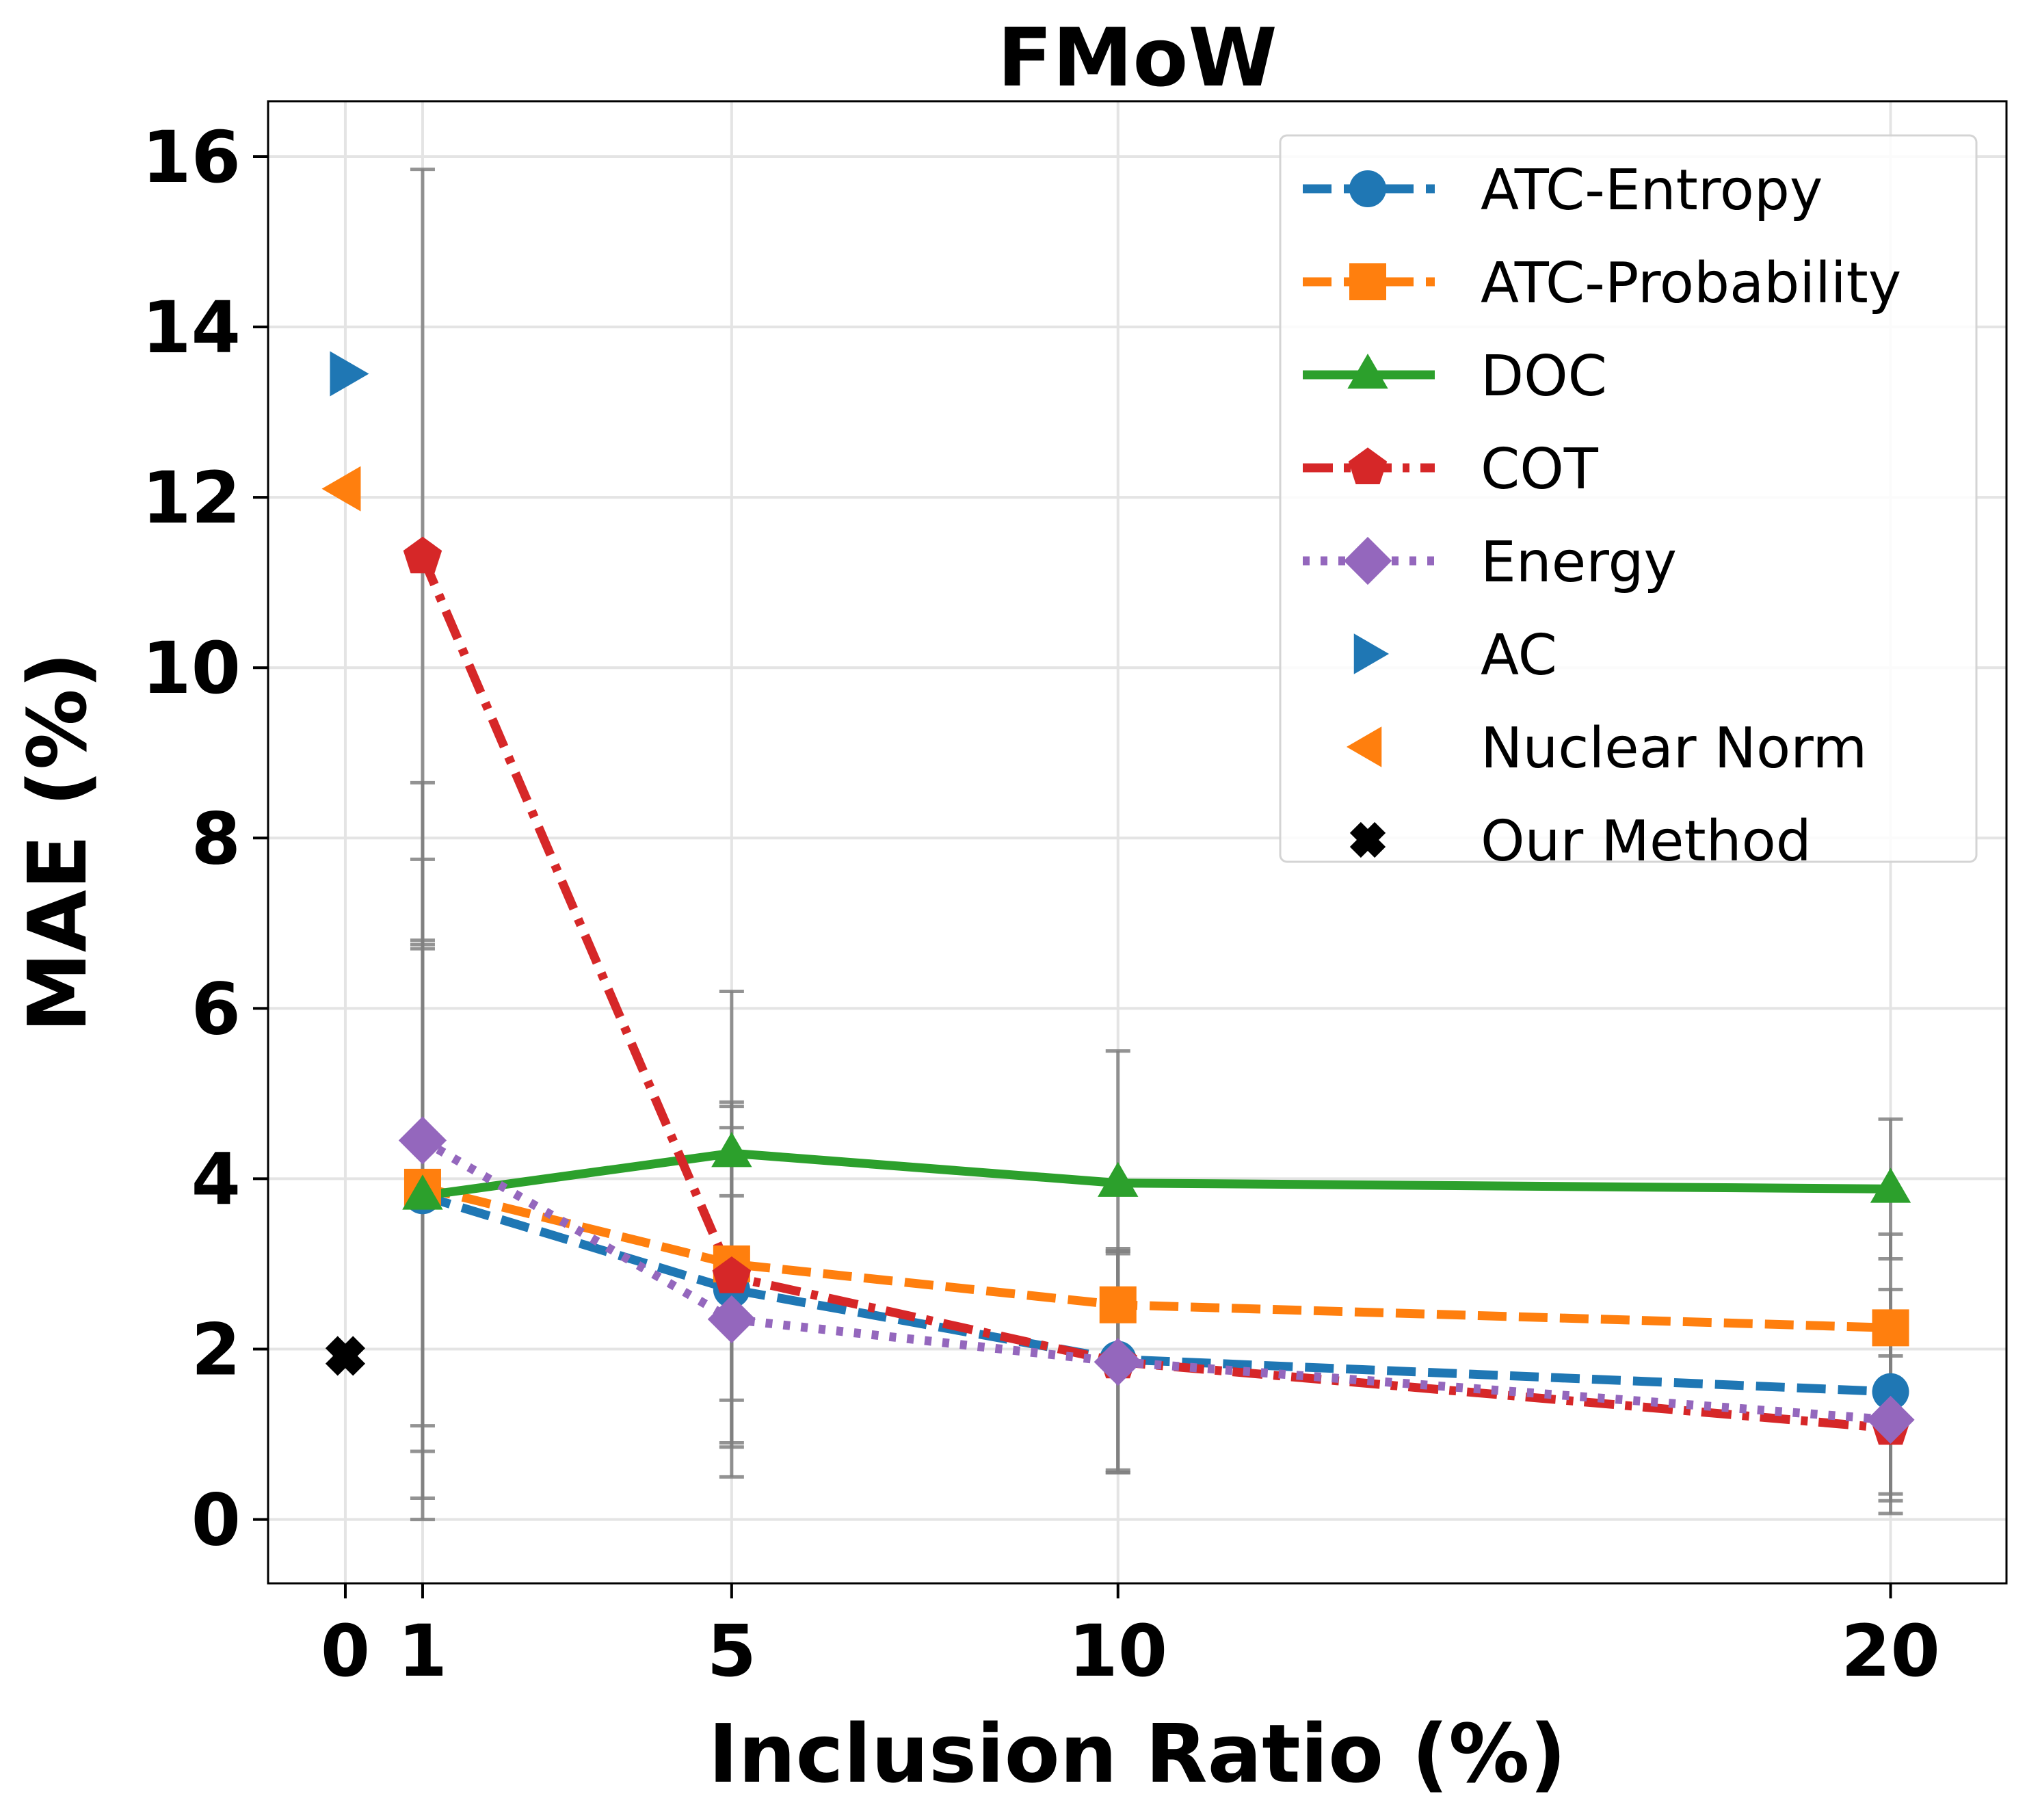 The image size is (2027, 1820). Describe the element at coordinates (1137, 1753) in the screenshot. I see `x-axis-label: Inclusion Ratio (%)` at that location.